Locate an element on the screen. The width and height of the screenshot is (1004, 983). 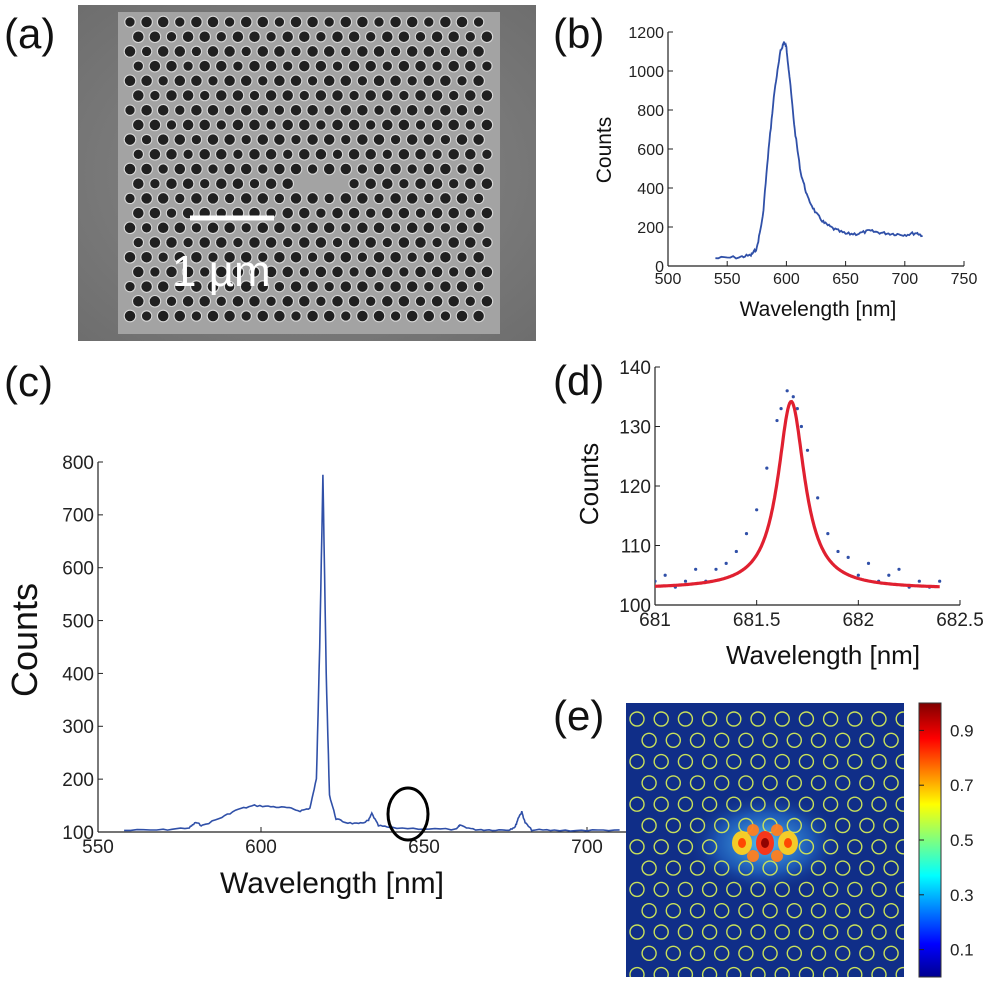
chart-c-ylabel: Counts is located at coordinates (24, 640).